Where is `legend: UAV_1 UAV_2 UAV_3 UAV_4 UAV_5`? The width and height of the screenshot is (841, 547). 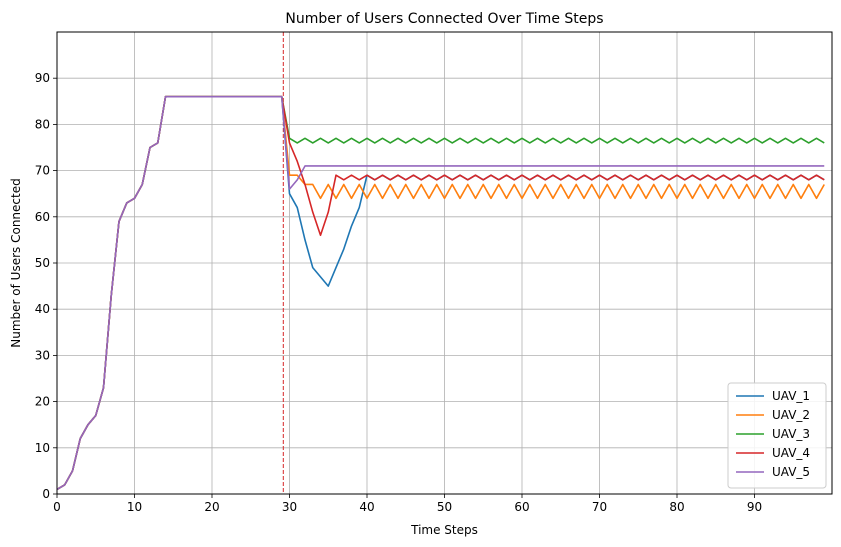
legend: UAV_1 UAV_2 UAV_3 UAV_4 UAV_5 is located at coordinates (777, 435).